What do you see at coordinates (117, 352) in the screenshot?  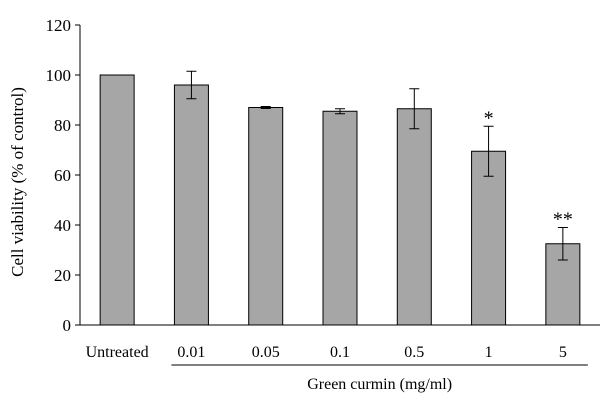 I see `x-tick-label: Untreated` at bounding box center [117, 352].